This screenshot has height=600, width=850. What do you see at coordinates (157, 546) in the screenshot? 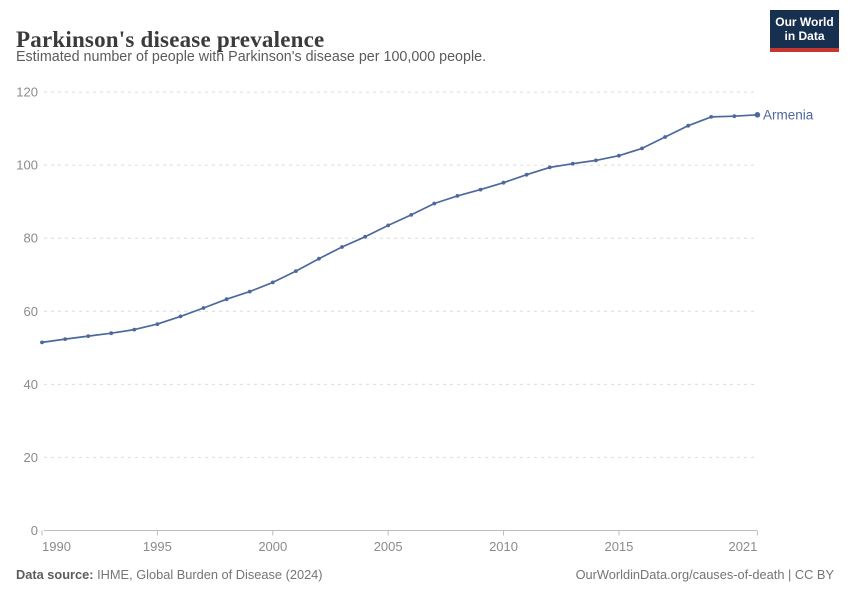
I see `x-axis-tick-label: 1995` at bounding box center [157, 546].